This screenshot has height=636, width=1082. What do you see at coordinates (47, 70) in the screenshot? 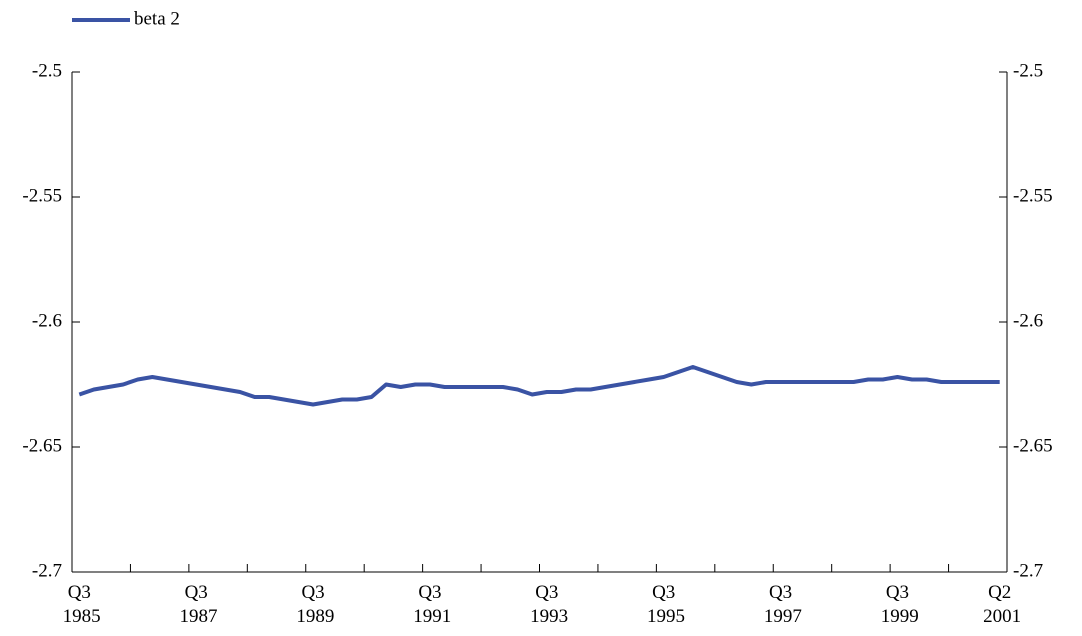
I see `y-tick-label: -2.5` at bounding box center [47, 70].